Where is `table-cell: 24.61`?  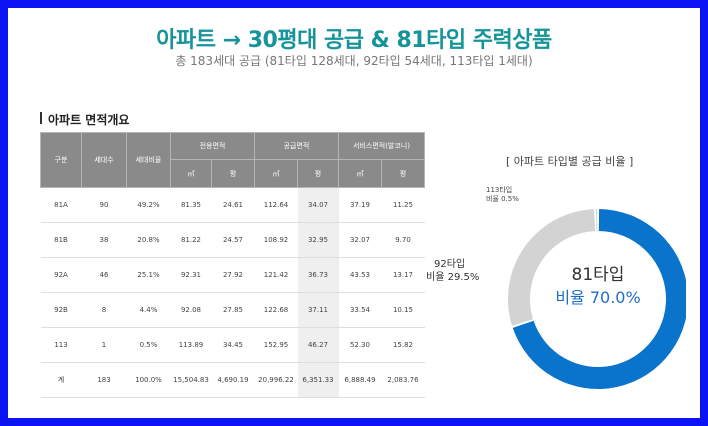
table-cell: 24.61 is located at coordinates (233, 205).